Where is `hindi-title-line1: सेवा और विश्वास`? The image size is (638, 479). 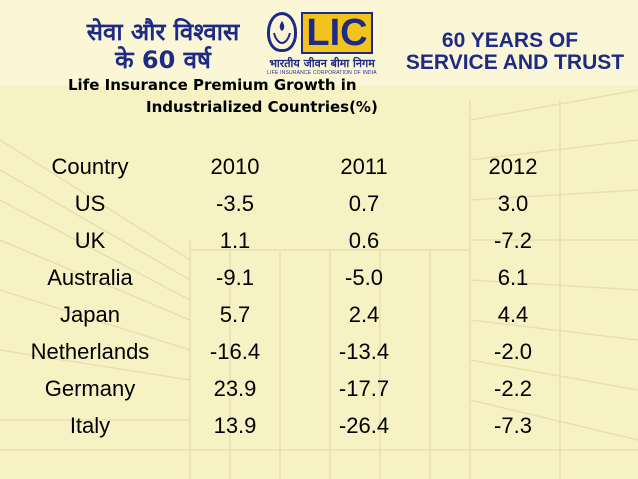 hindi-title-line1: सेवा और विश्वास is located at coordinates (163, 32).